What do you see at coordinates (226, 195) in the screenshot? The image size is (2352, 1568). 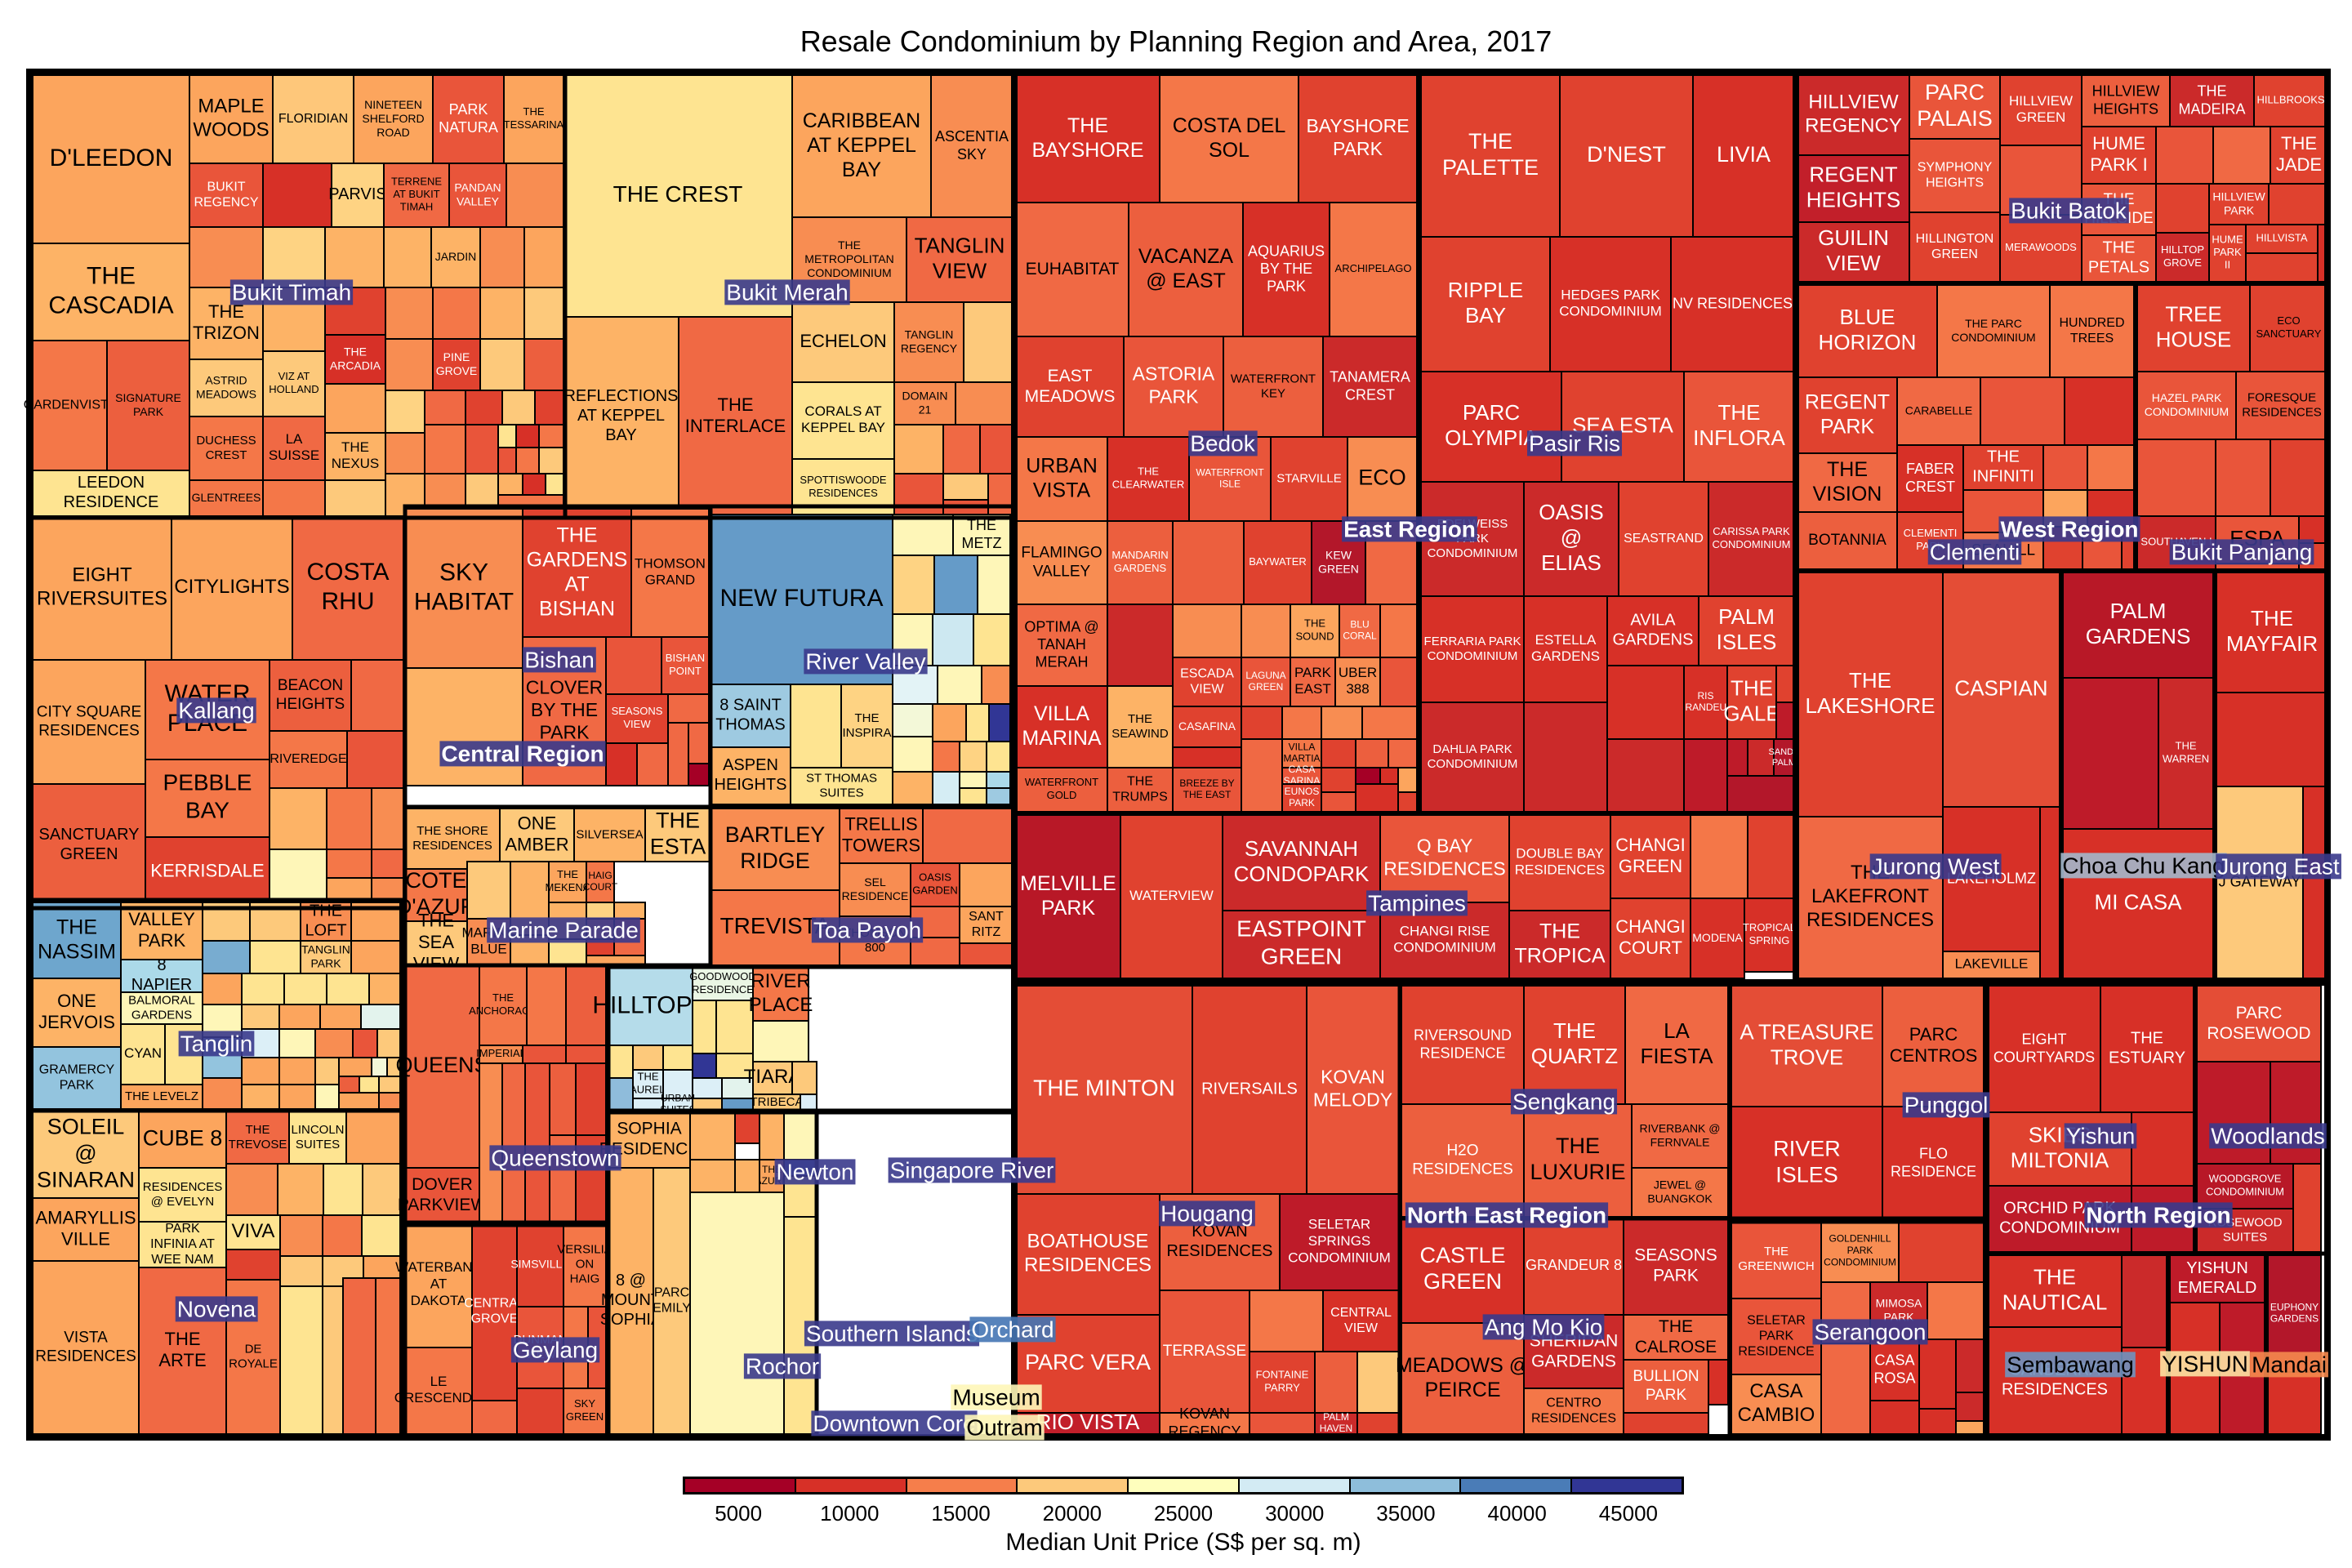 I see `tile-label: BUKIT REGENCY` at bounding box center [226, 195].